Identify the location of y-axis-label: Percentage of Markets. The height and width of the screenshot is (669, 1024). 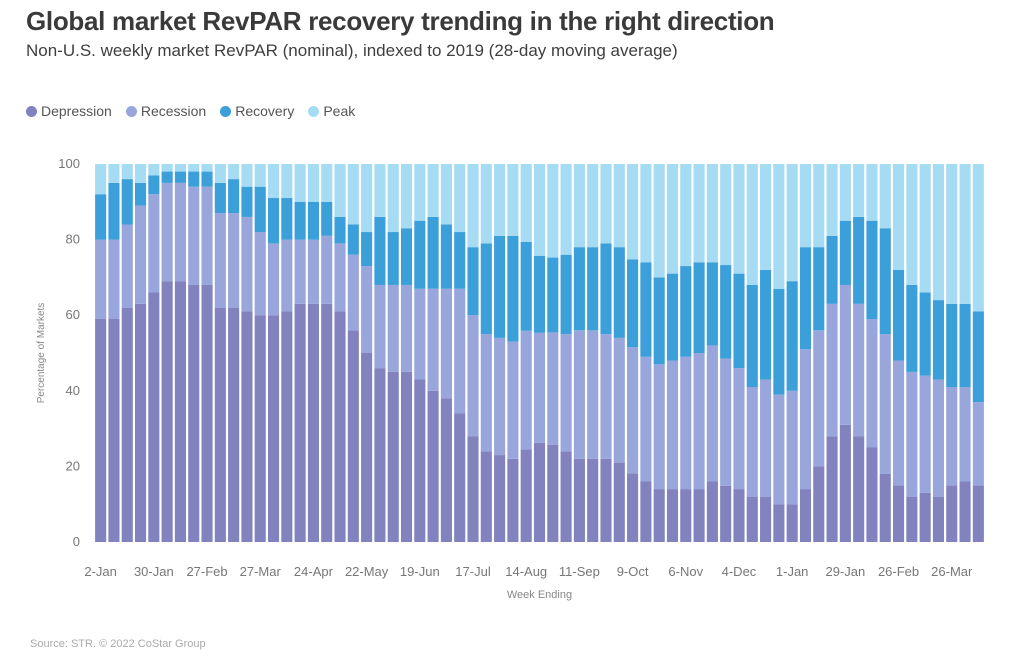
(41, 353).